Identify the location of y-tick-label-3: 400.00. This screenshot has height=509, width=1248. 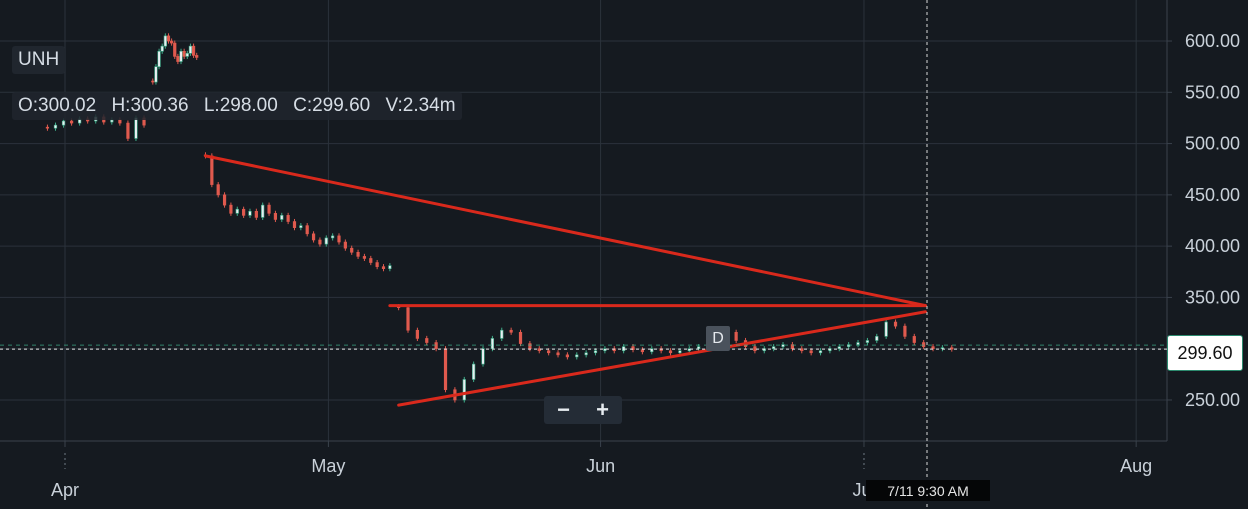
(1212, 246).